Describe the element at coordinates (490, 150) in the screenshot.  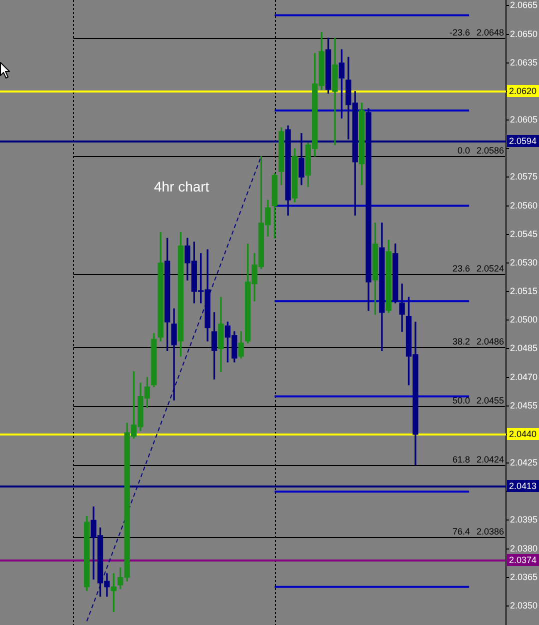
I see `ref-line-label: 2.0586` at that location.